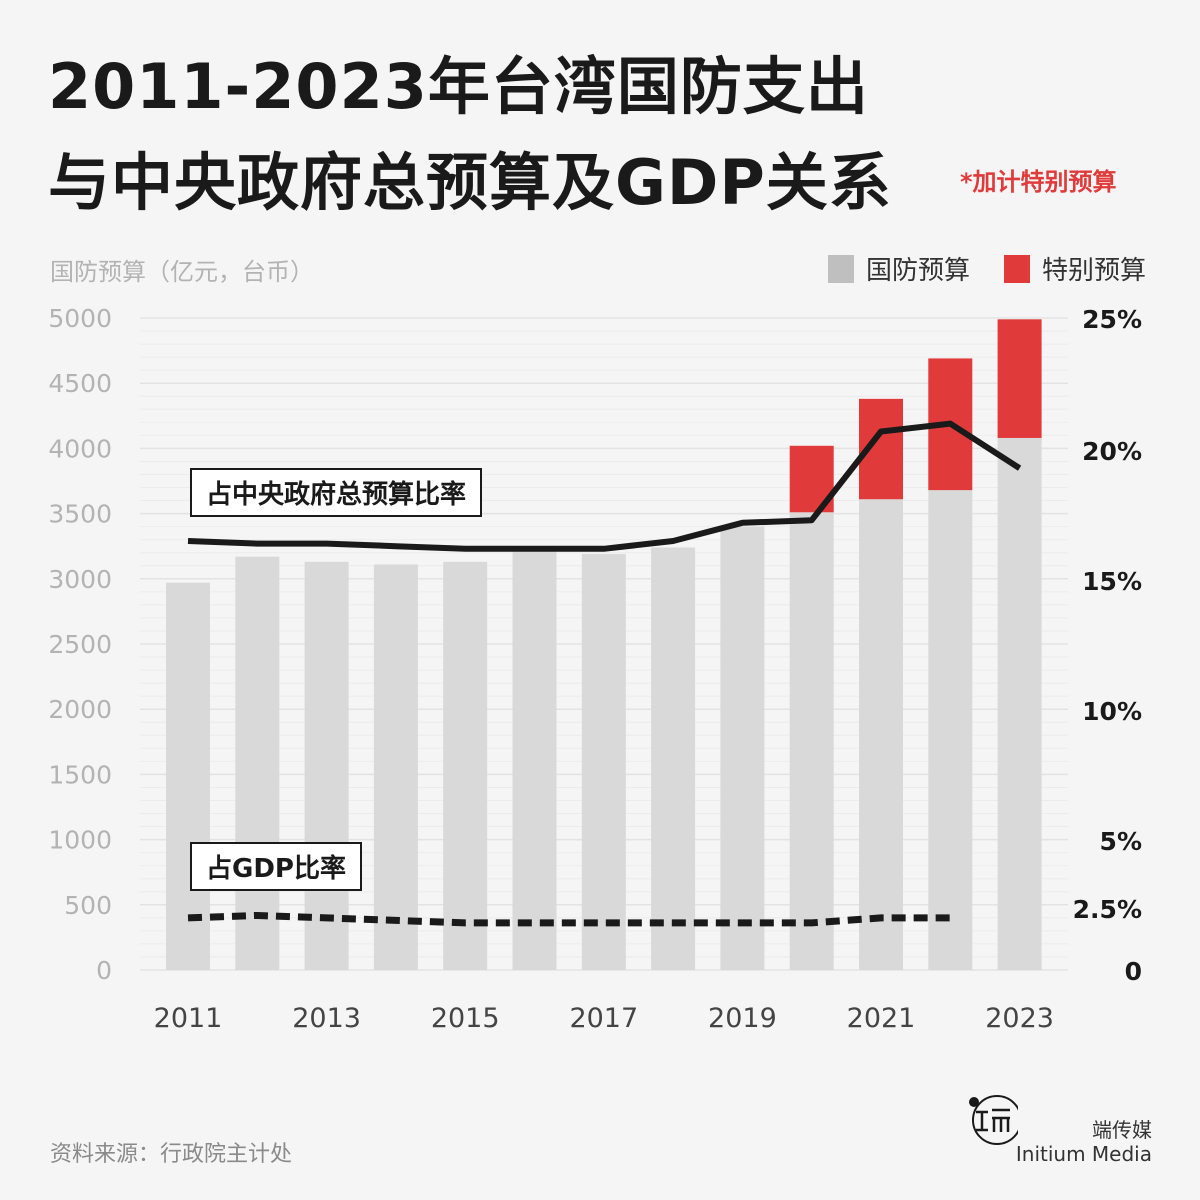  I want to click on bar-defense-2017, so click(603, 762).